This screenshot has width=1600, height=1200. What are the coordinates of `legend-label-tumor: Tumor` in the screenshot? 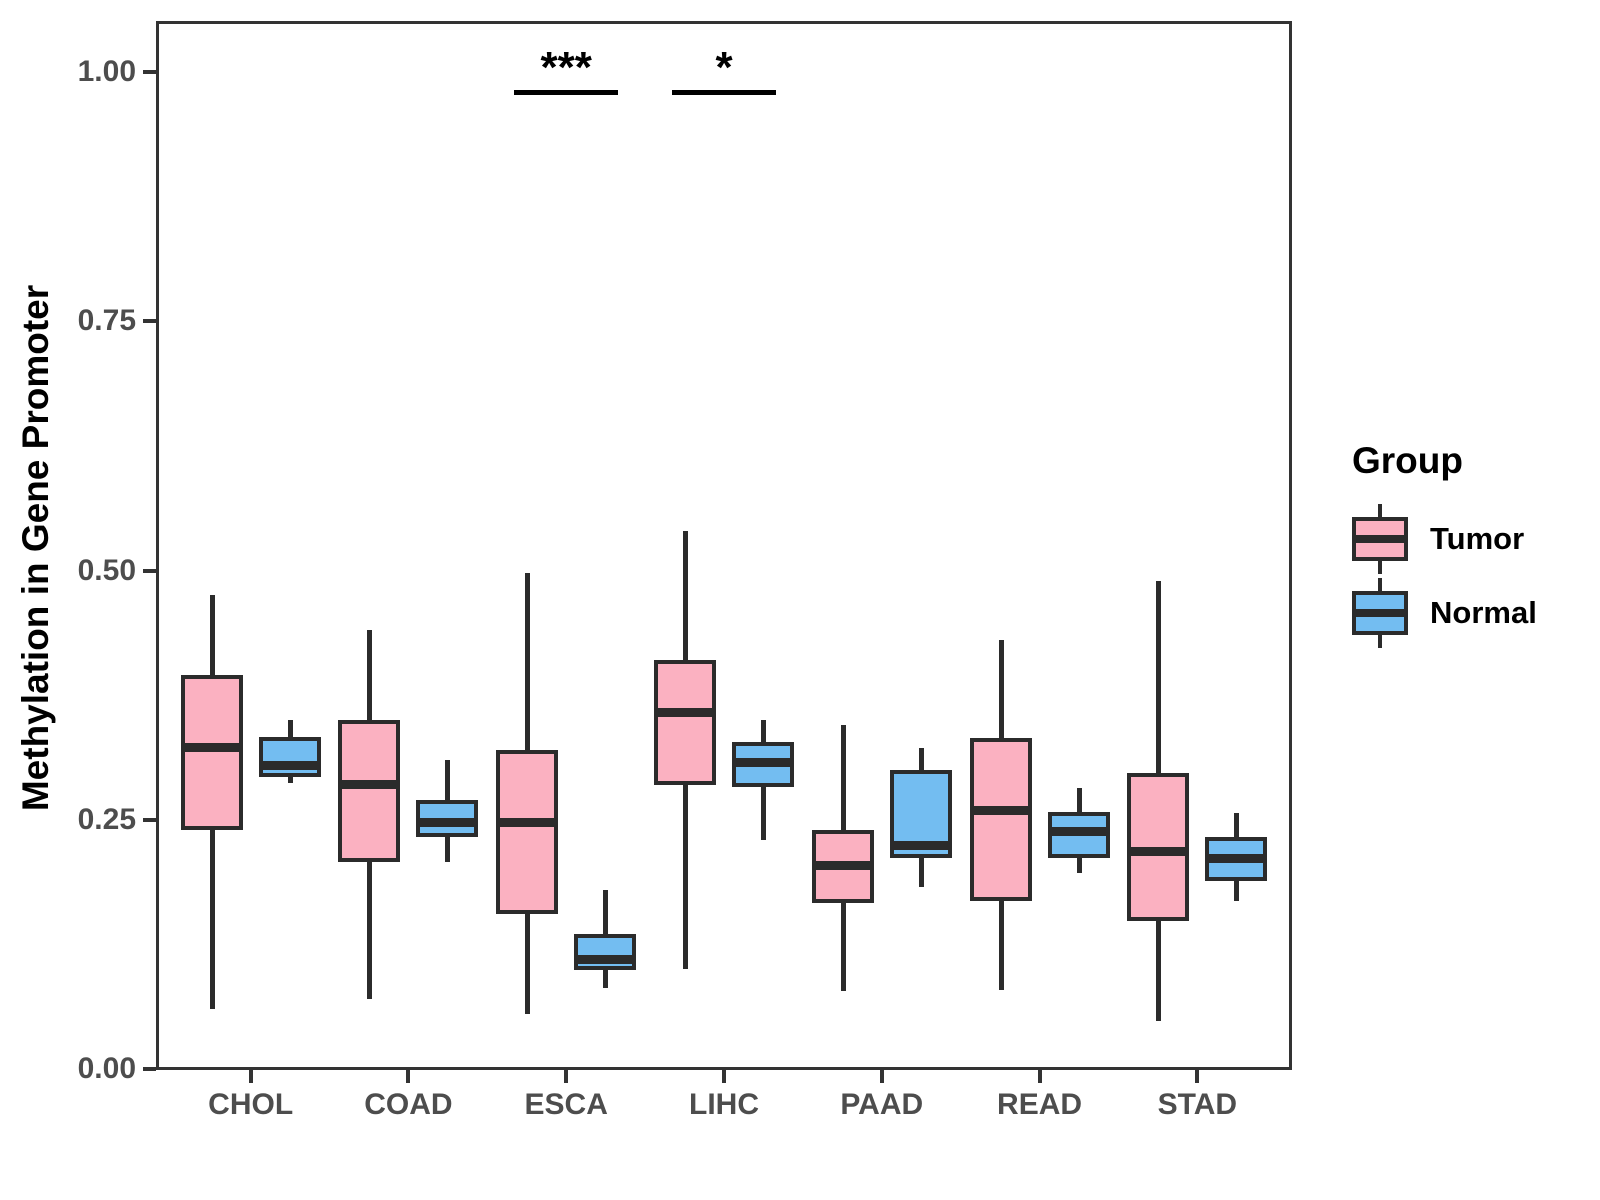 It's located at (1477, 538).